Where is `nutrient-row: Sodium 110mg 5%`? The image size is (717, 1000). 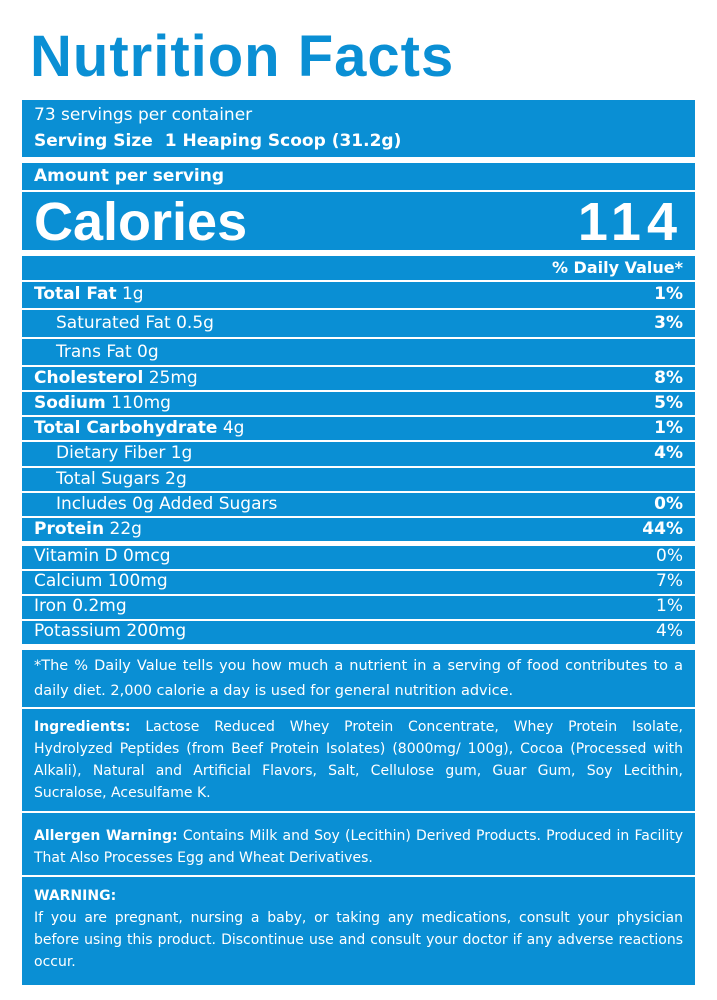 nutrient-row: Sodium 110mg 5% is located at coordinates (358, 403).